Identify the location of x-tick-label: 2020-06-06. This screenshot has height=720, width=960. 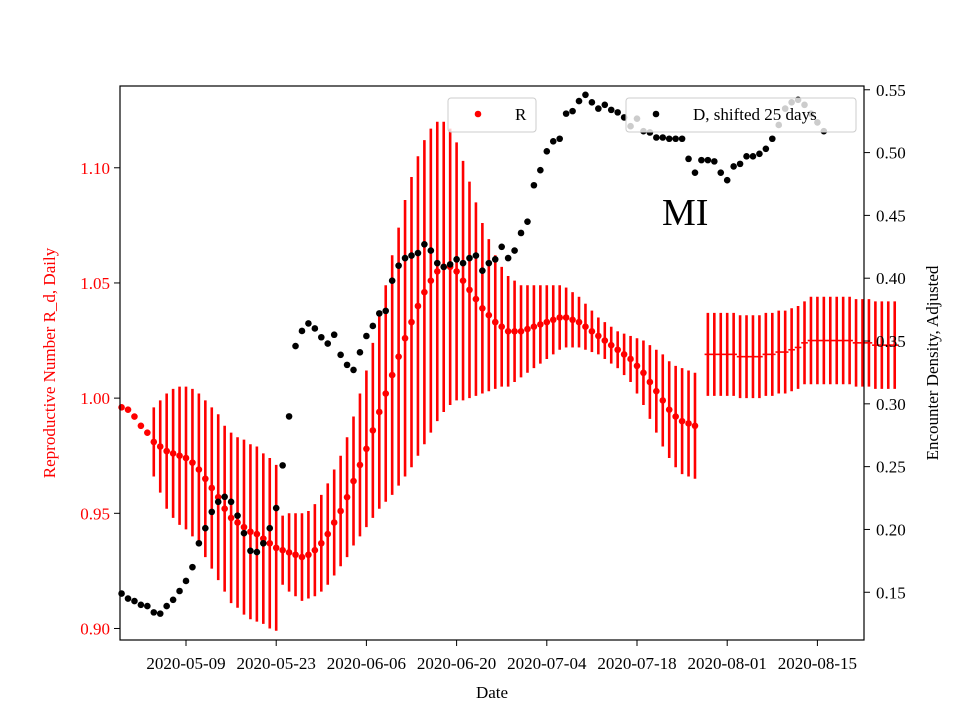
(366, 663).